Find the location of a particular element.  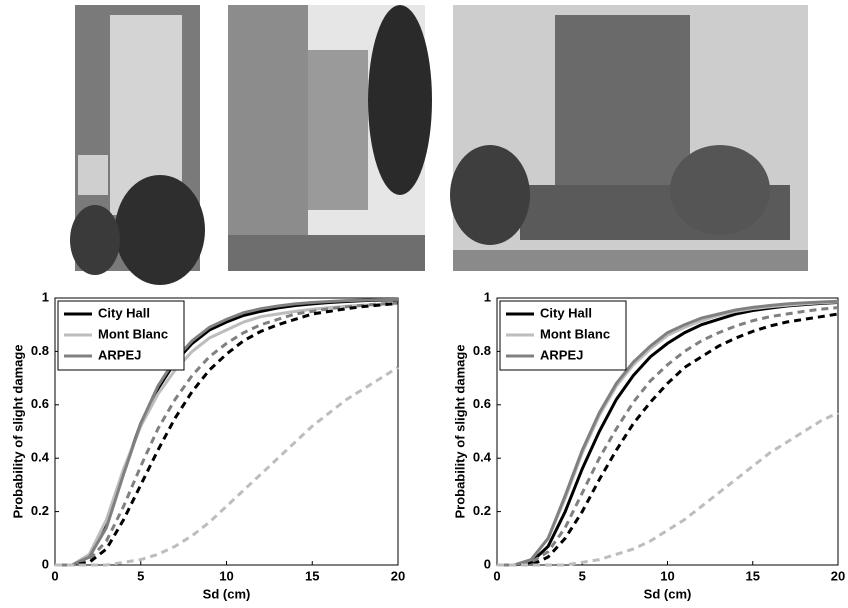

photo-slab-building is located at coordinates (330, 138).